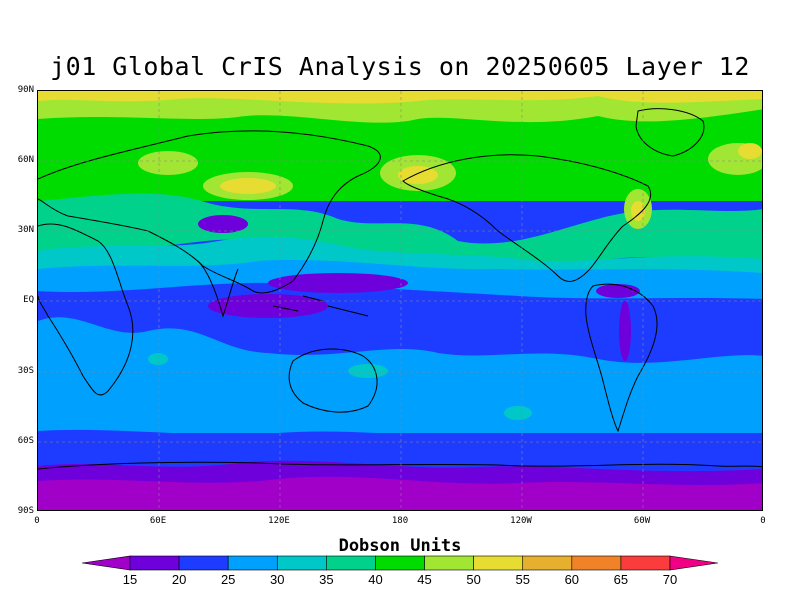 This screenshot has width=800, height=600. I want to click on colorbar-tick-label: 60, so click(572, 579).